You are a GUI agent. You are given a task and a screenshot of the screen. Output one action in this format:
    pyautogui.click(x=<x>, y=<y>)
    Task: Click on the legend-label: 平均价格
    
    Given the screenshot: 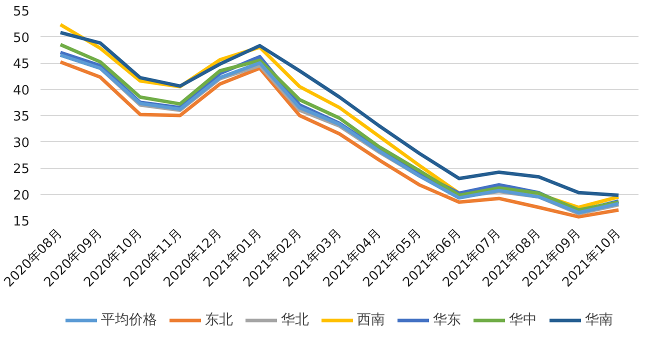 What is the action you would take?
    pyautogui.click(x=129, y=320)
    